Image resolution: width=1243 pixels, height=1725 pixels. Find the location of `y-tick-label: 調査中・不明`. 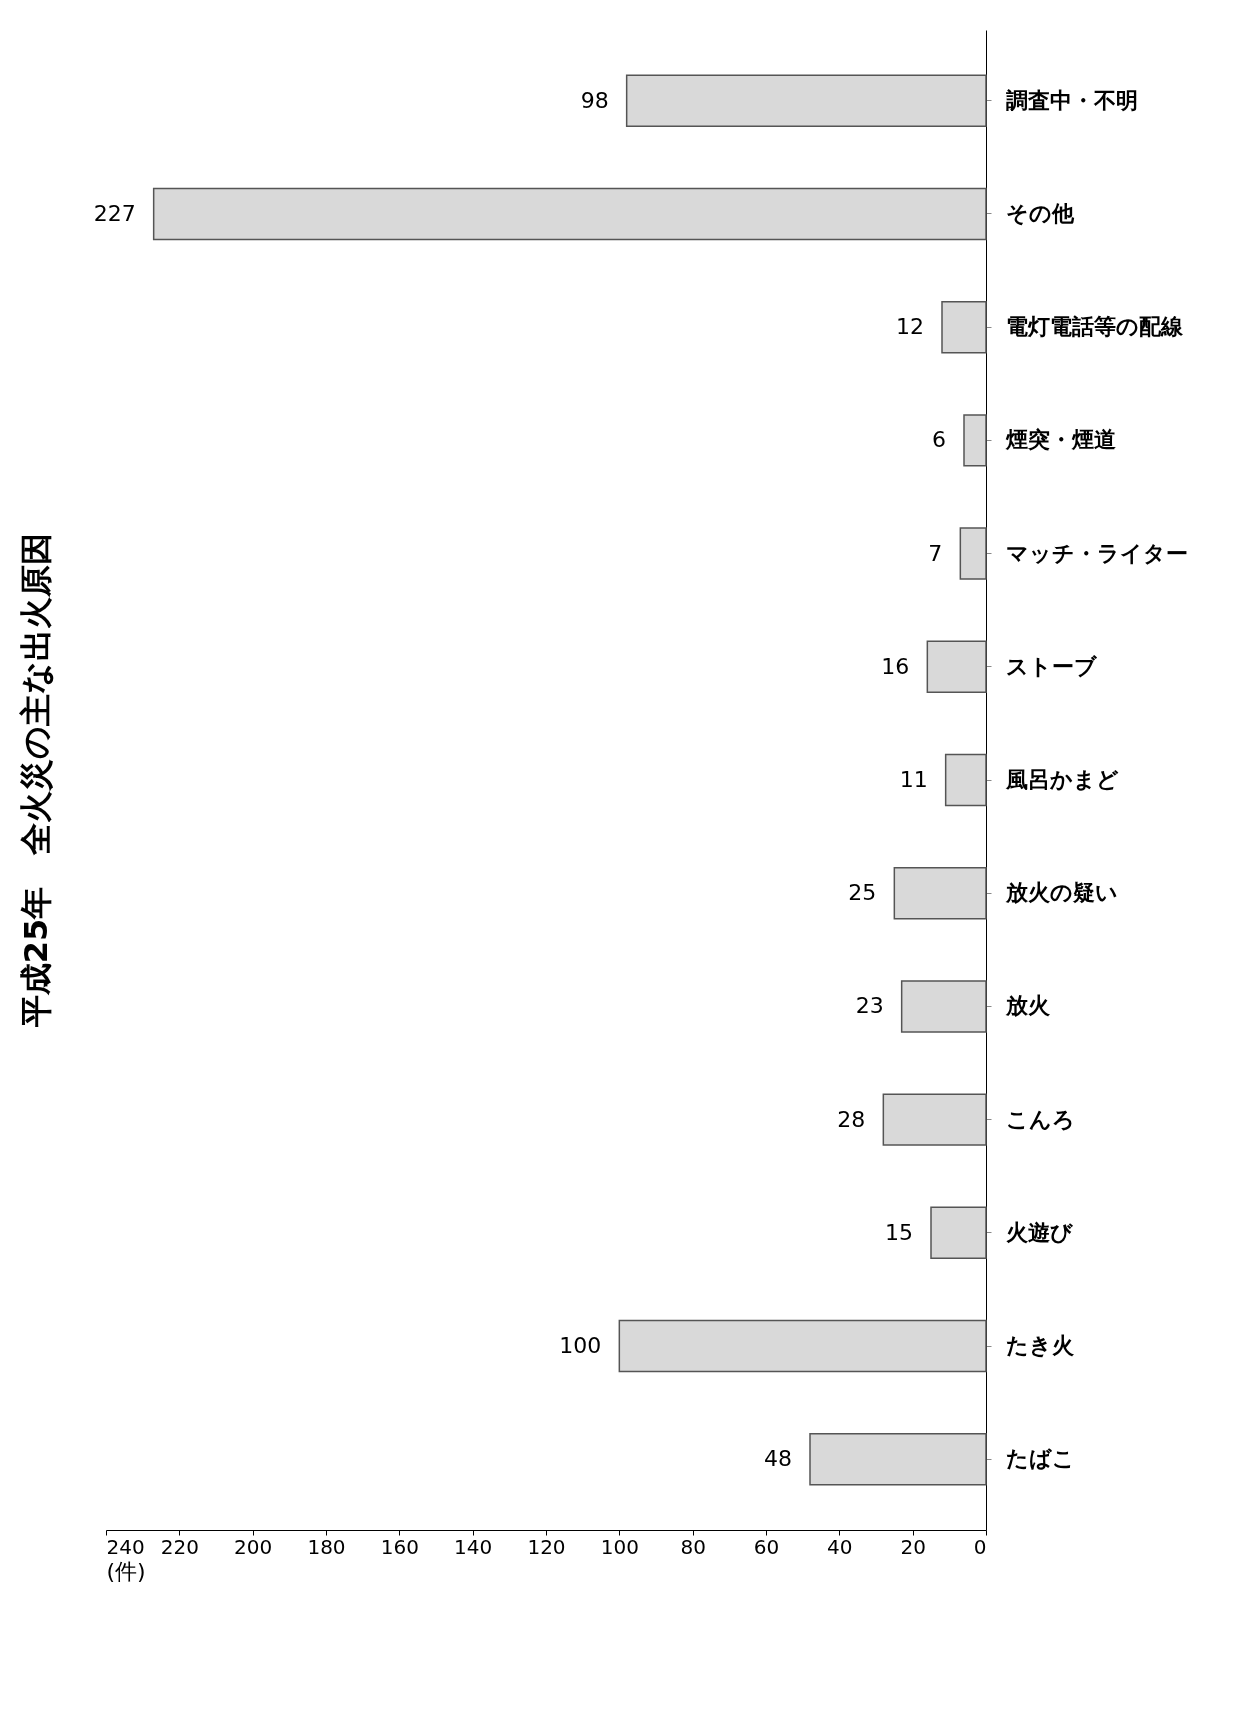

y-tick-label: 調査中・不明 is located at coordinates (1071, 100).